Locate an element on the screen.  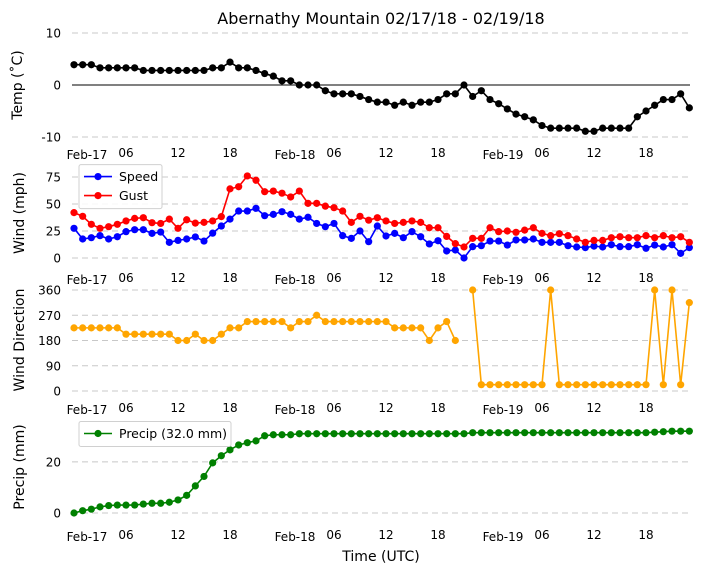
y-tick-label: 0 is located at coordinates (57, 86).